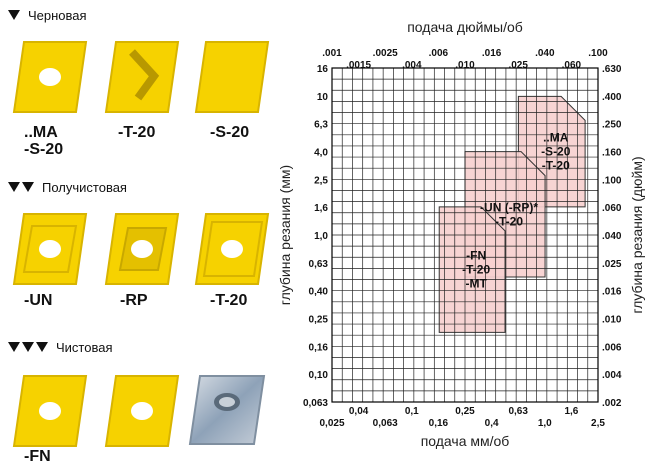  I want to click on y-left-tick: 0,40, so click(319, 292).